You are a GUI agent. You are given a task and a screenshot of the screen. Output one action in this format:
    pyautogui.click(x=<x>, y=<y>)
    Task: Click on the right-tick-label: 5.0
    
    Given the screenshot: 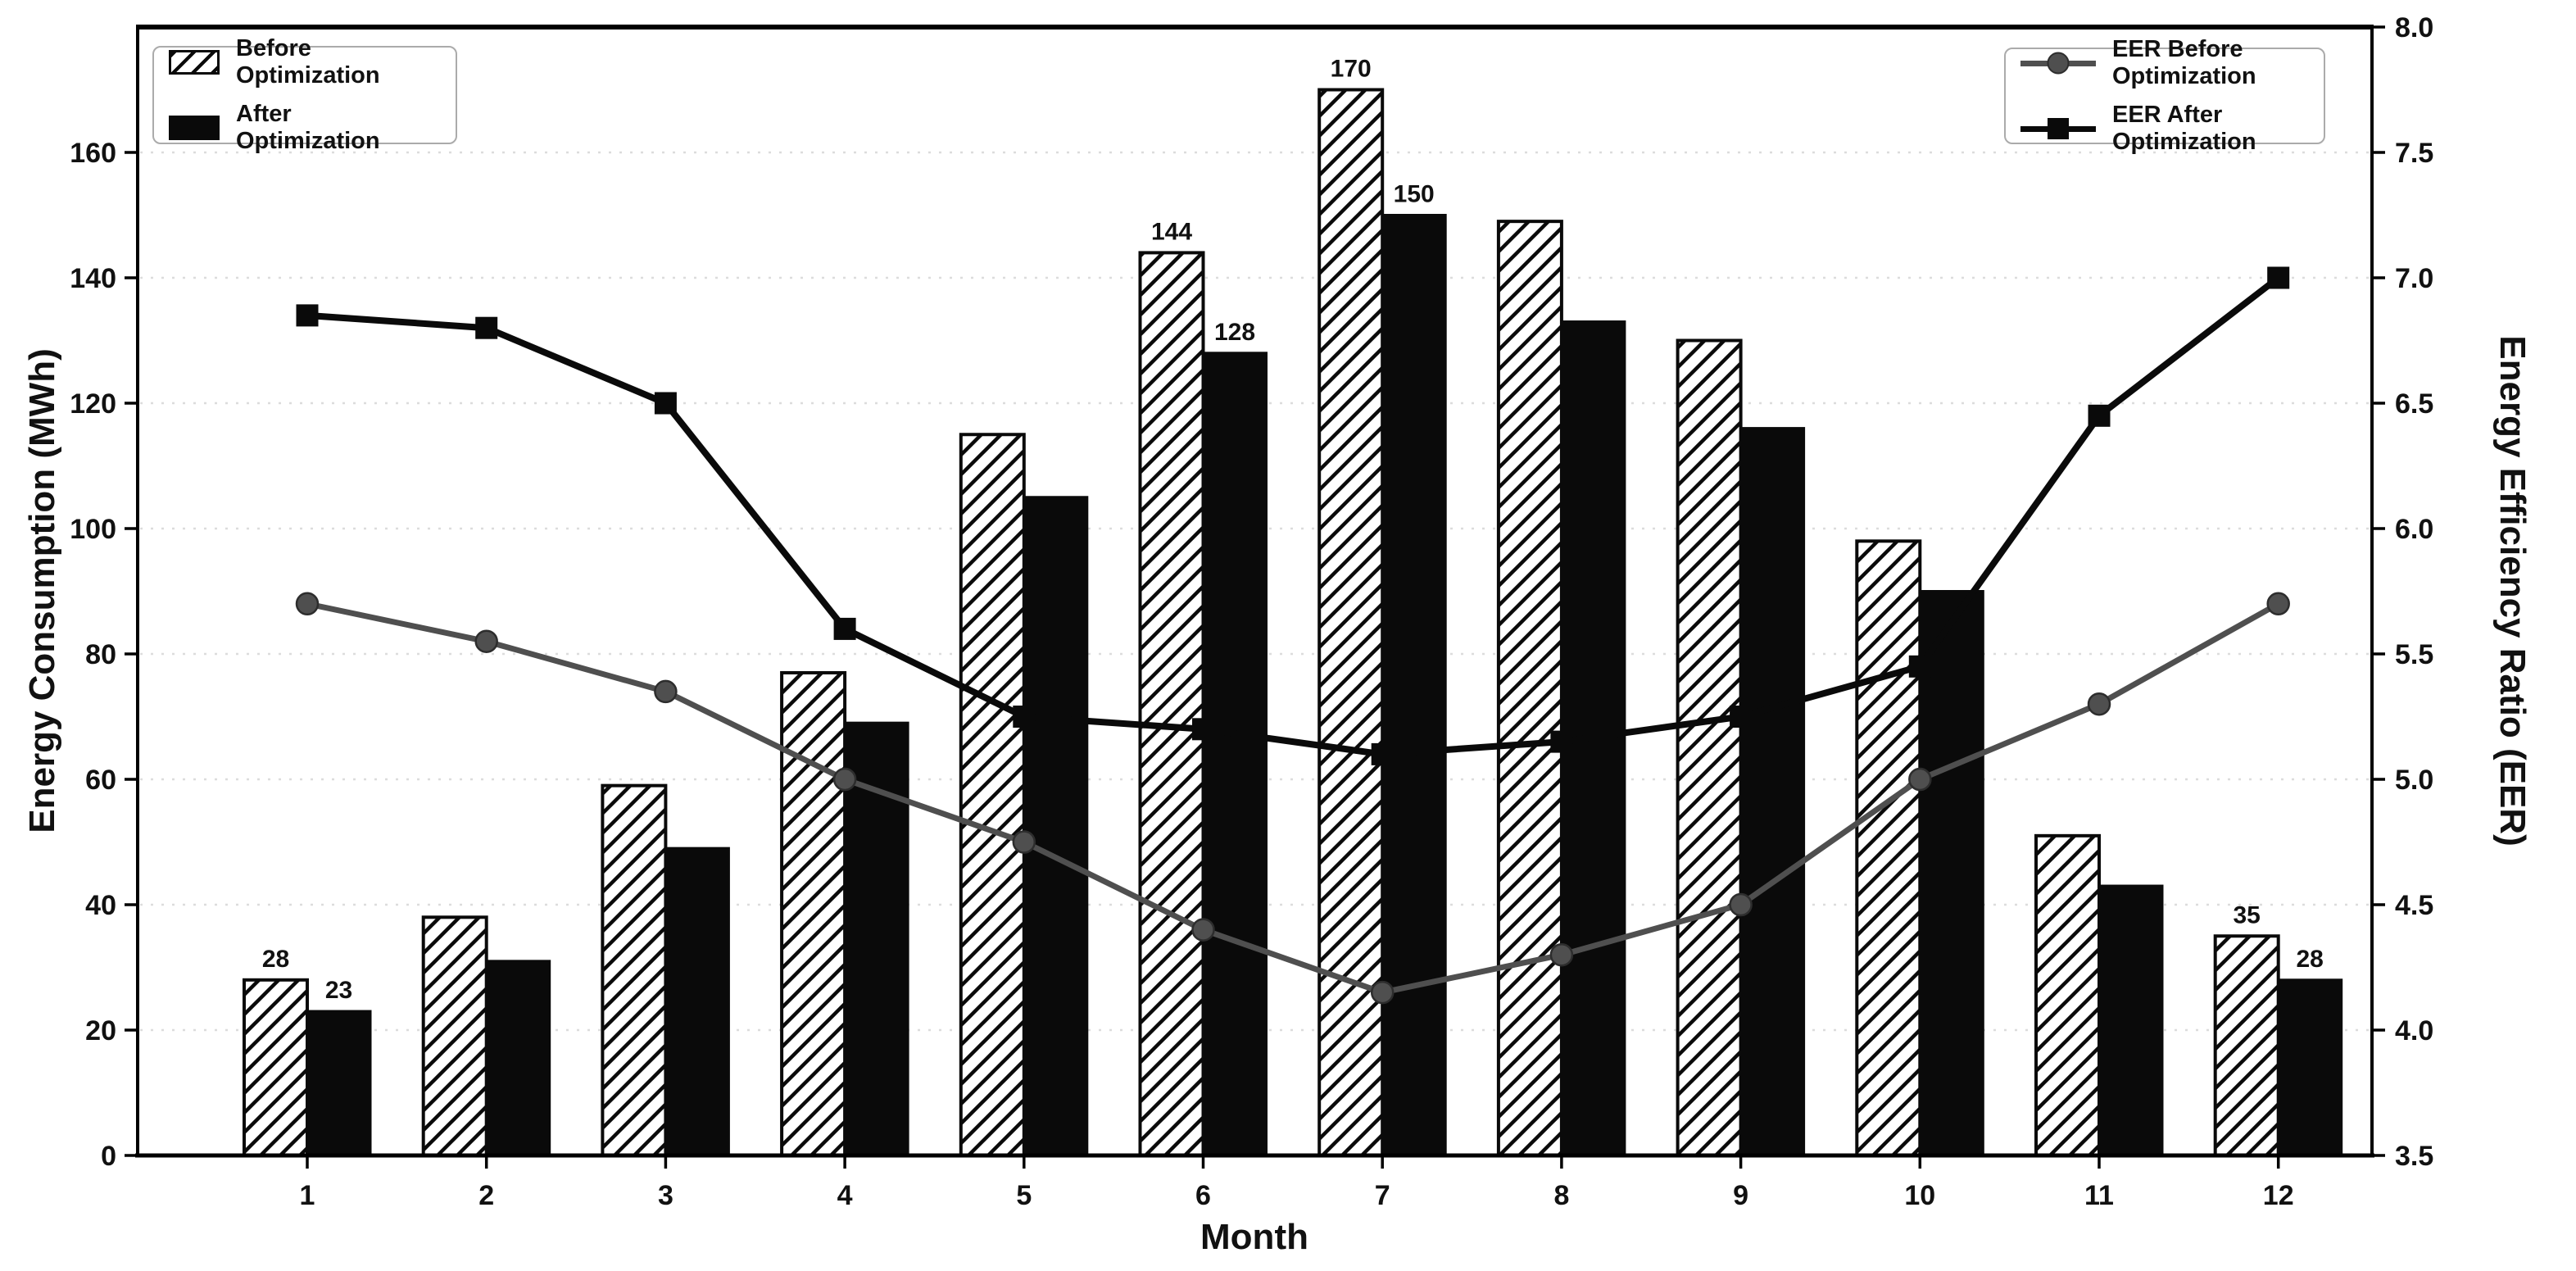 What is the action you would take?
    pyautogui.click(x=2414, y=780)
    